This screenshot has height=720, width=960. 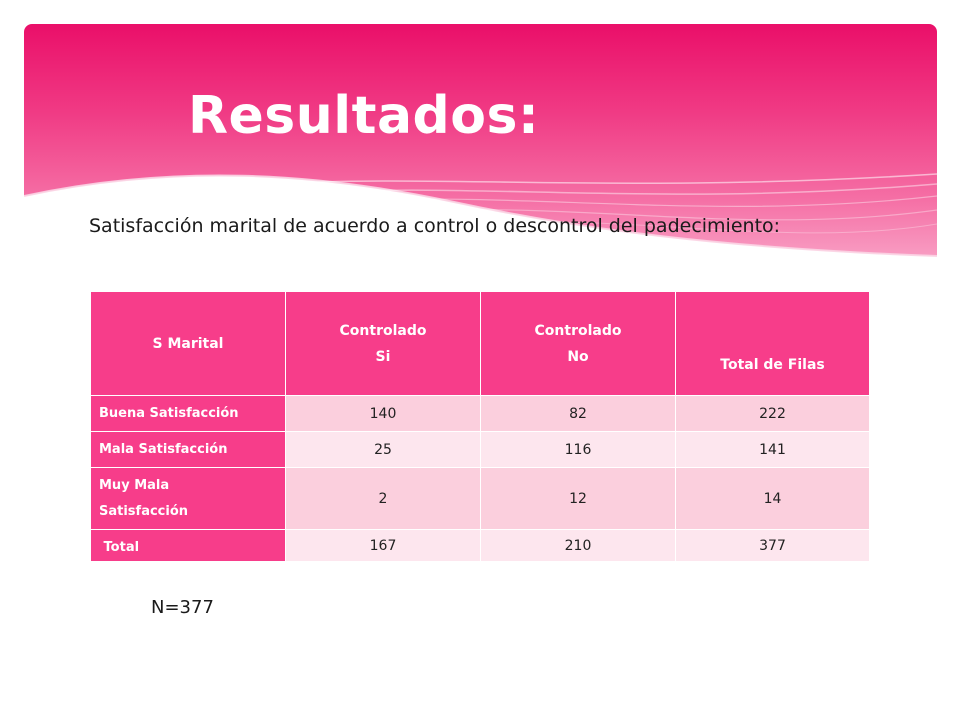 I want to click on row-label: Buena Satisfacción, so click(x=188, y=413).